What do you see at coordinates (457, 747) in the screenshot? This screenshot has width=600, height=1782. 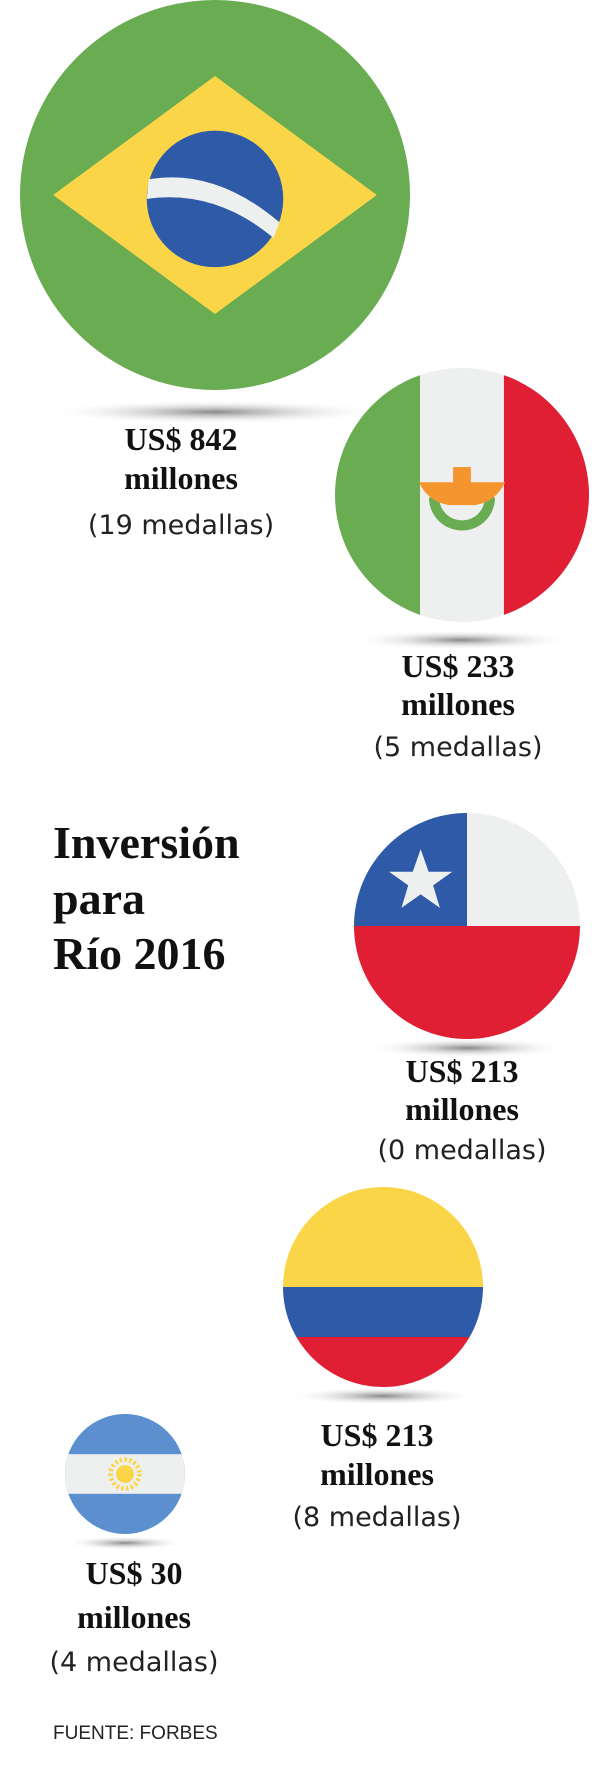 I see `medals: (5 medallas)` at bounding box center [457, 747].